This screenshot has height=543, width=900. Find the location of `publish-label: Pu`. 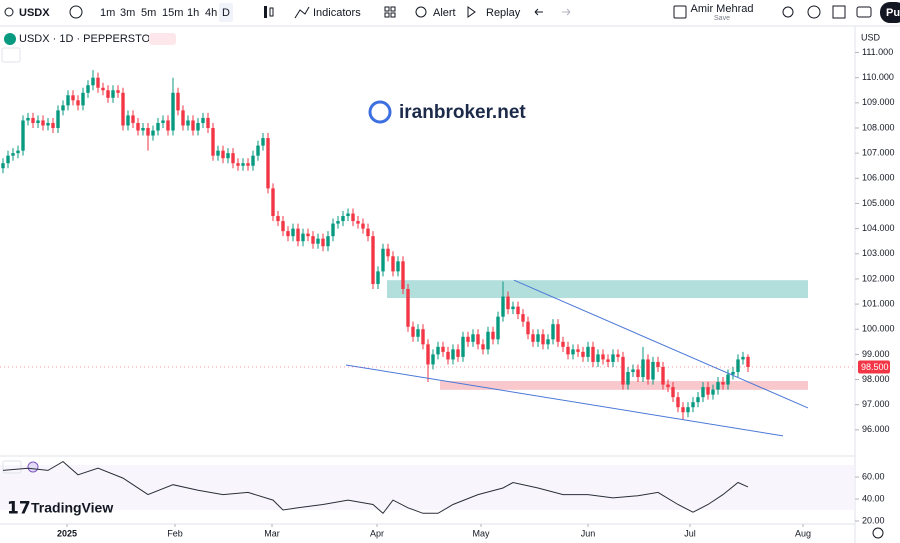

publish-label: Pu is located at coordinates (893, 13).